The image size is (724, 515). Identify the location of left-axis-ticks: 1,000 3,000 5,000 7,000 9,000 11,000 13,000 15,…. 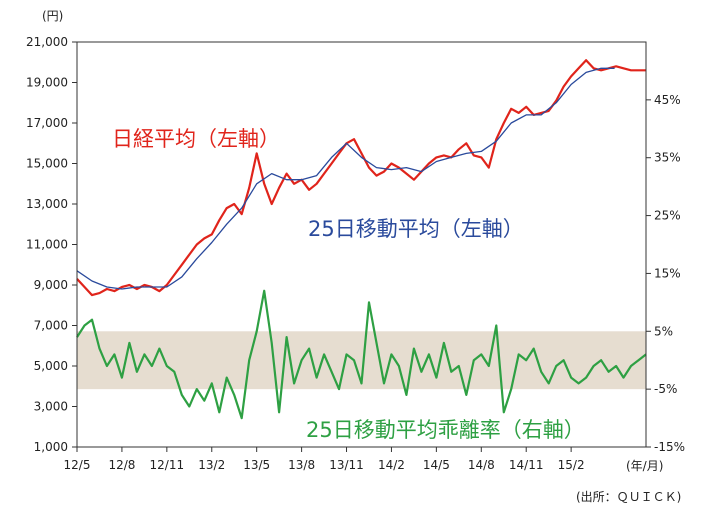
(51, 244).